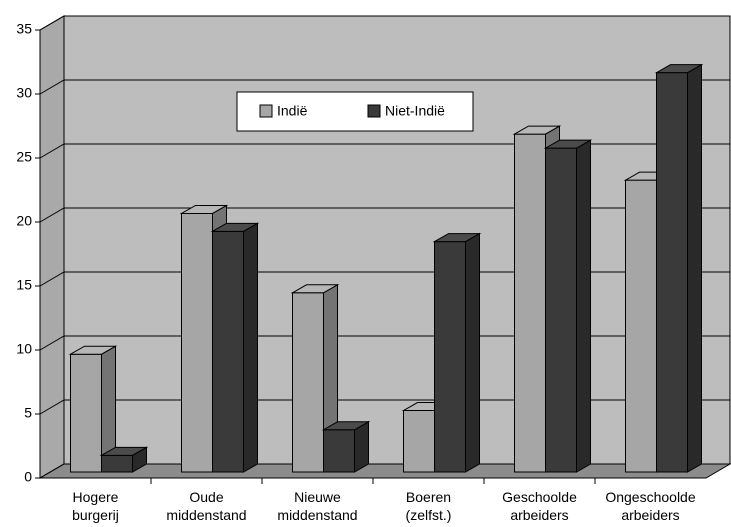 This screenshot has height=527, width=731. I want to click on legend-label: Indië, so click(292, 111).